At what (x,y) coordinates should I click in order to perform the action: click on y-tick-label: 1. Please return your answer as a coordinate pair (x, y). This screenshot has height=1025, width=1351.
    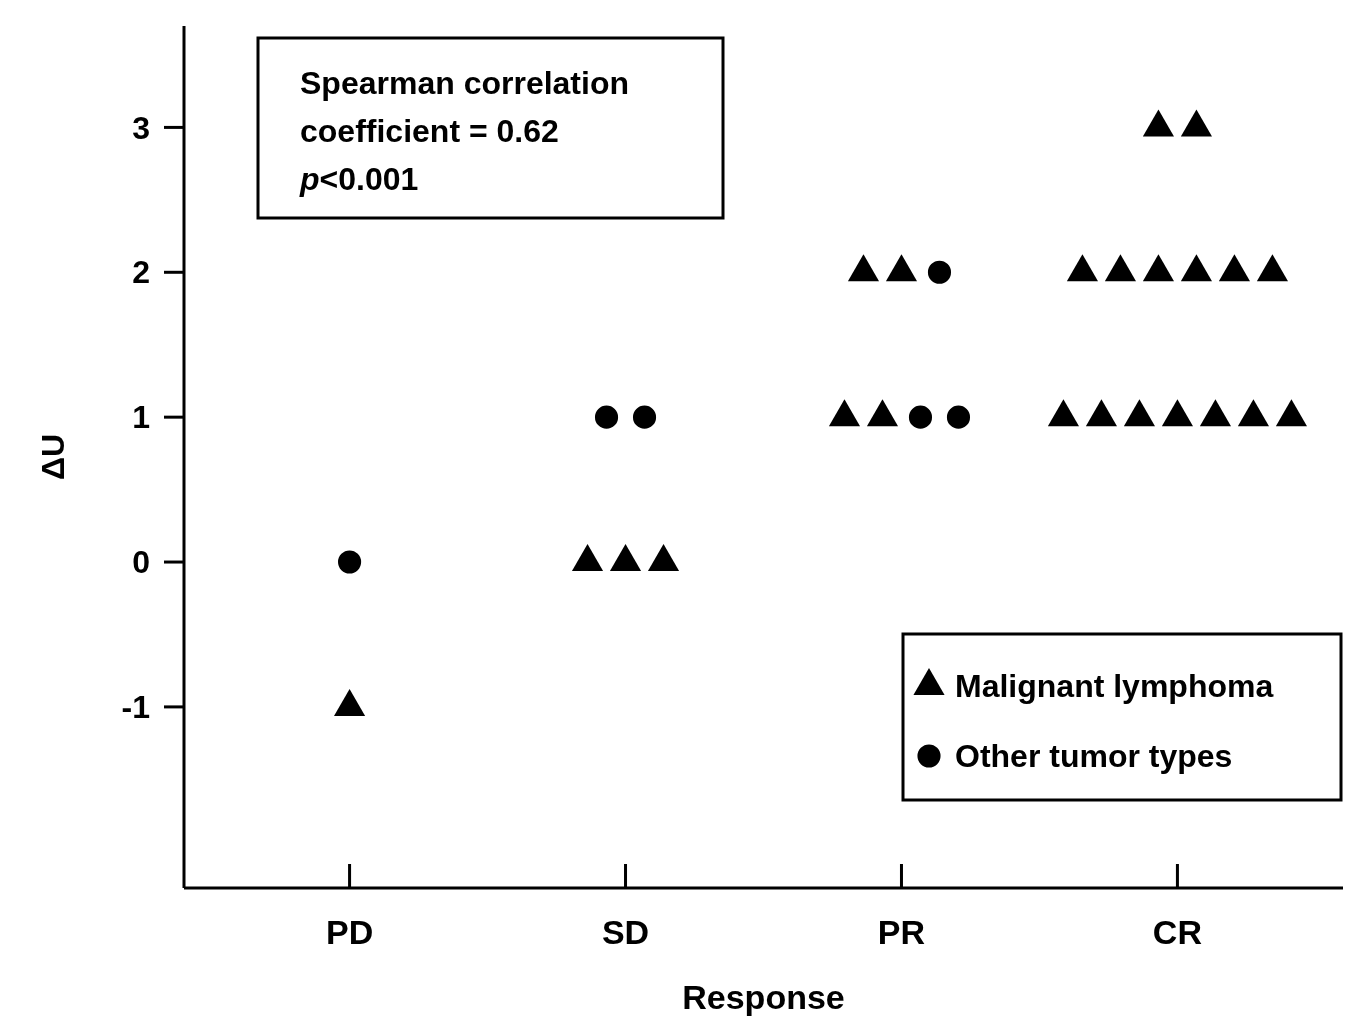
    Looking at the image, I should click on (141, 417).